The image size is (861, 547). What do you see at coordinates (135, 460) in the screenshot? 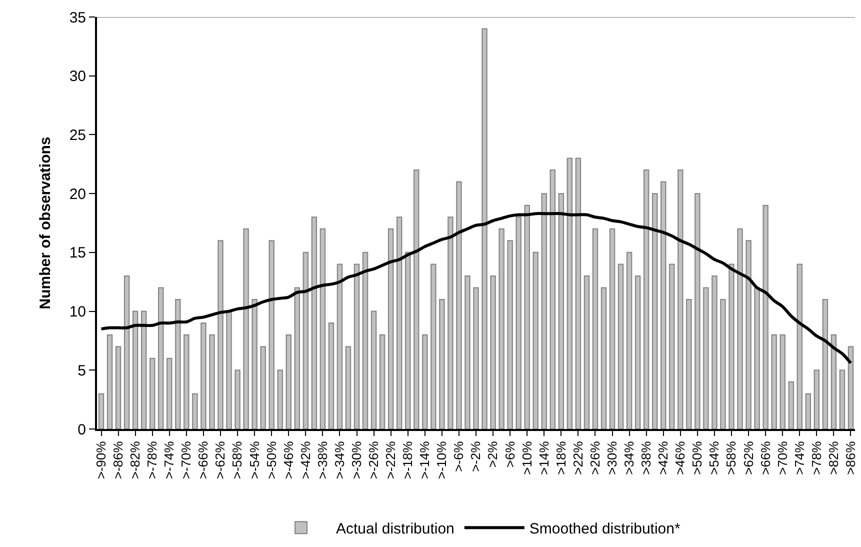
I see `x-tick-label: >-82%` at bounding box center [135, 460].